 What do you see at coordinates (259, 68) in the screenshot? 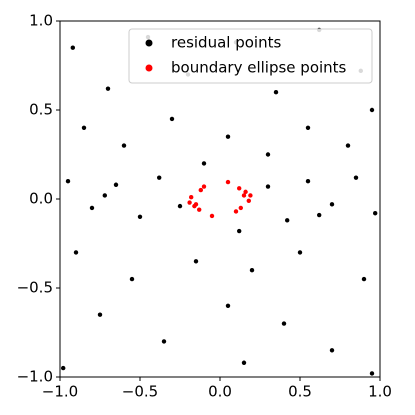
I see `legend-label: boundary ellipse points` at bounding box center [259, 68].